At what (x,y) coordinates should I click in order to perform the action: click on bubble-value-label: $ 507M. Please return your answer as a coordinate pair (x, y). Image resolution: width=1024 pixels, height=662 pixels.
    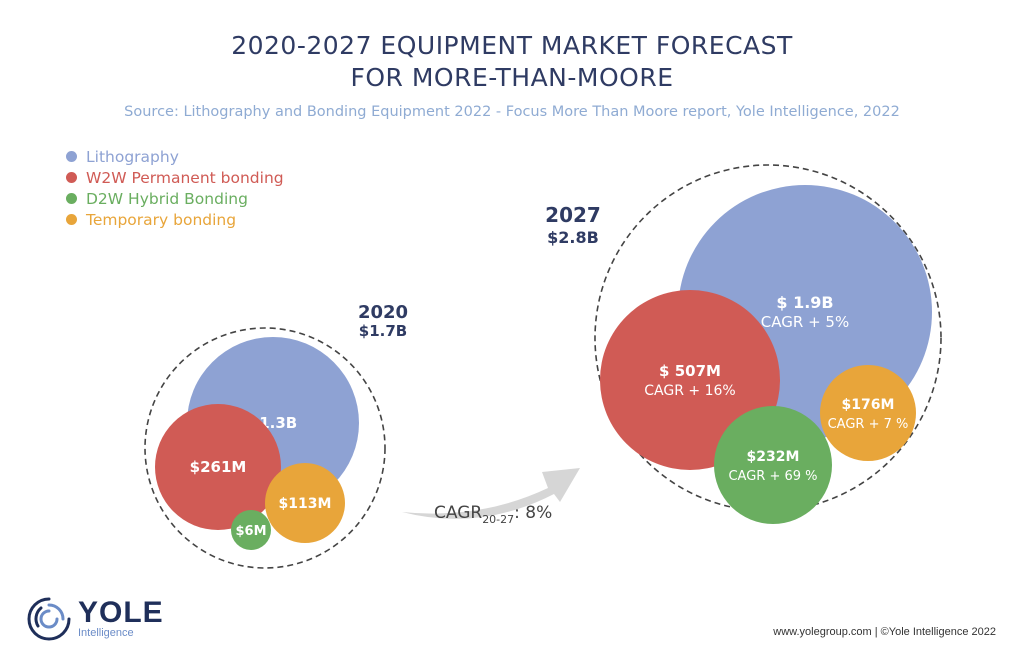
    Looking at the image, I should click on (690, 371).